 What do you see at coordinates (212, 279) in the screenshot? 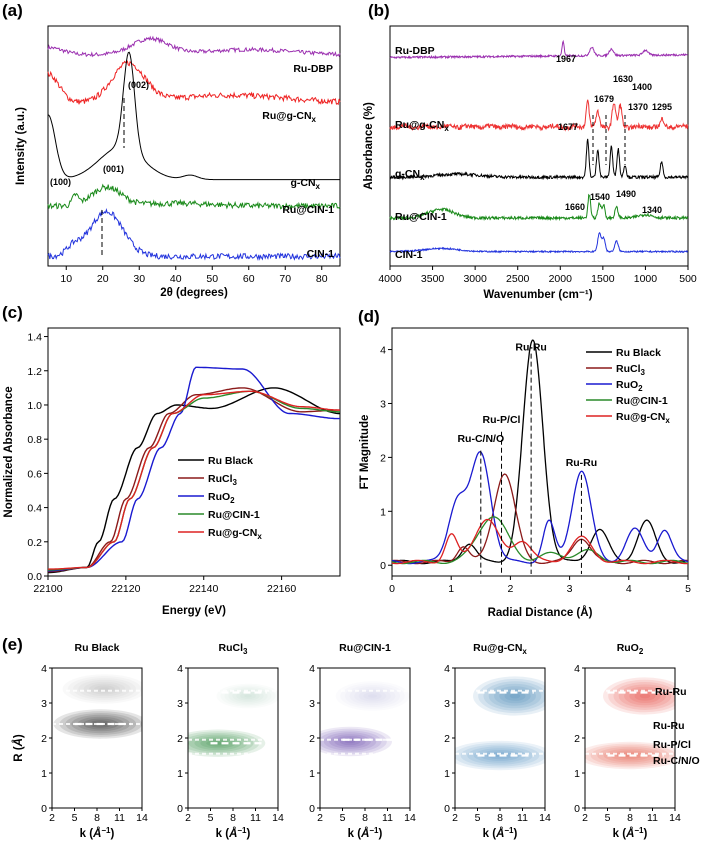
I see `panel-a-xtick-label: 50` at bounding box center [212, 279].